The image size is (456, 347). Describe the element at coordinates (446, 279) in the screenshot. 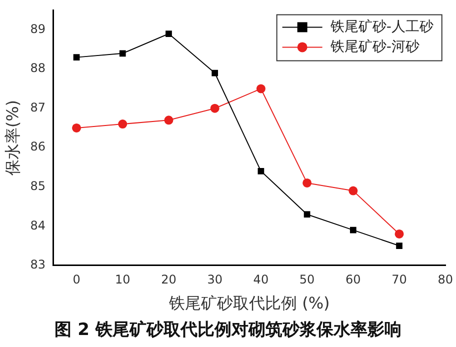

I see `x-tick-label: 80` at that location.